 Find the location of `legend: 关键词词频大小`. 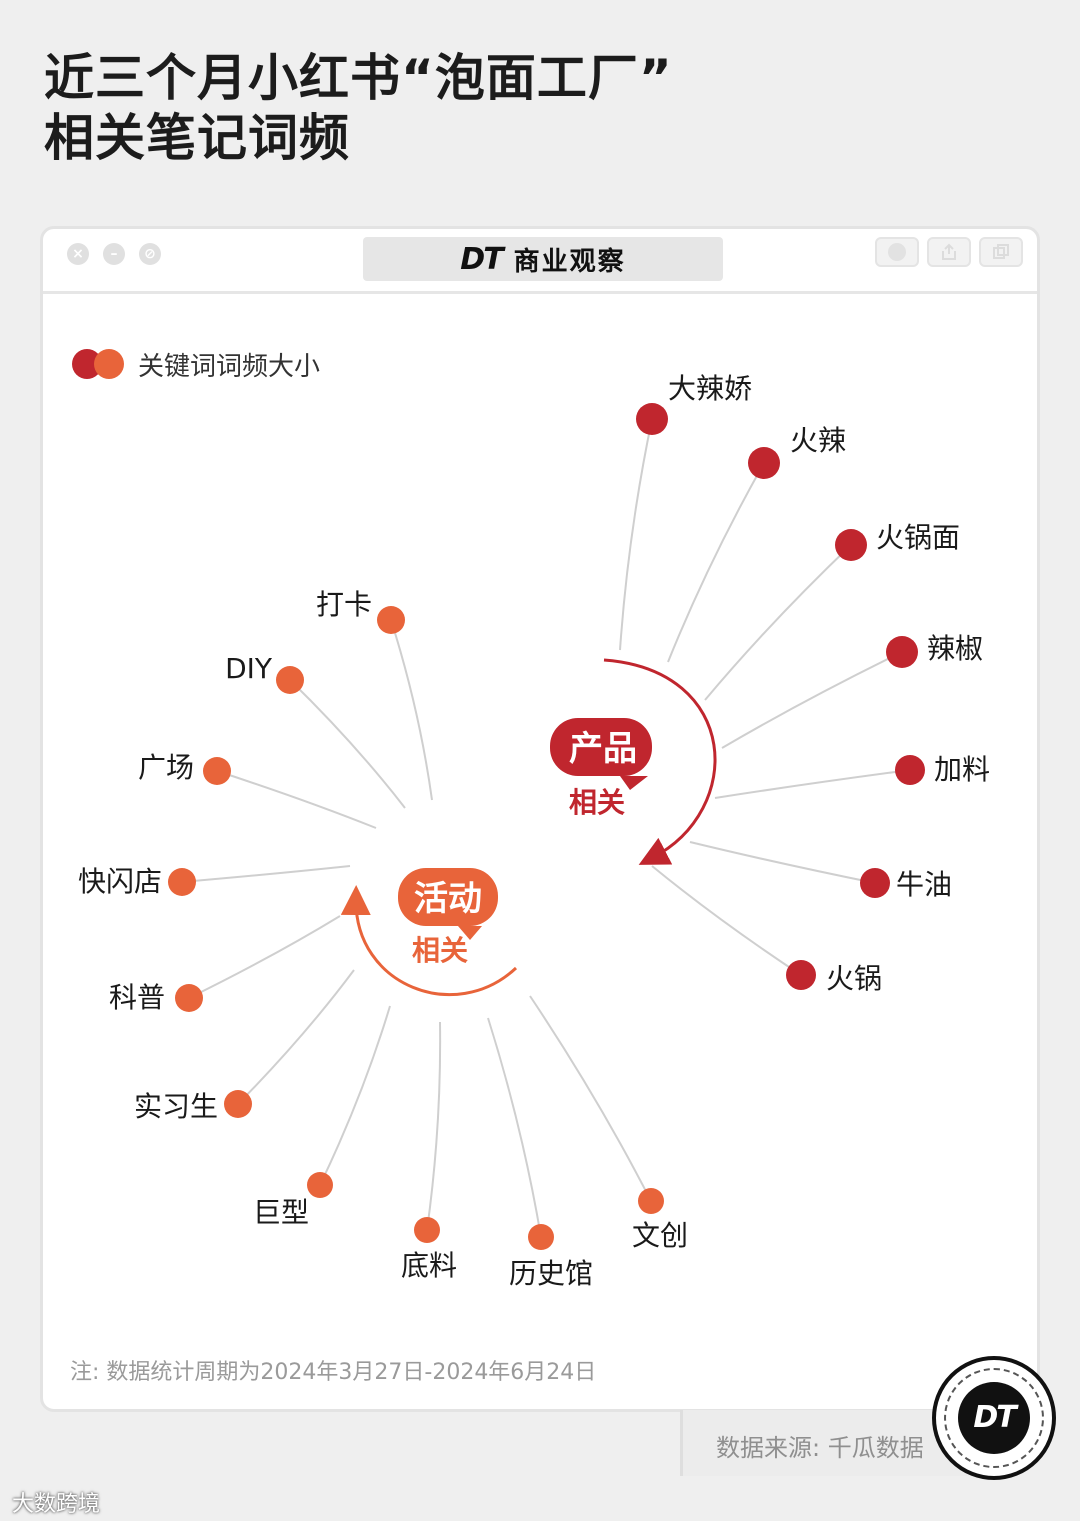

legend: 关键词词频大小 is located at coordinates (196, 364).